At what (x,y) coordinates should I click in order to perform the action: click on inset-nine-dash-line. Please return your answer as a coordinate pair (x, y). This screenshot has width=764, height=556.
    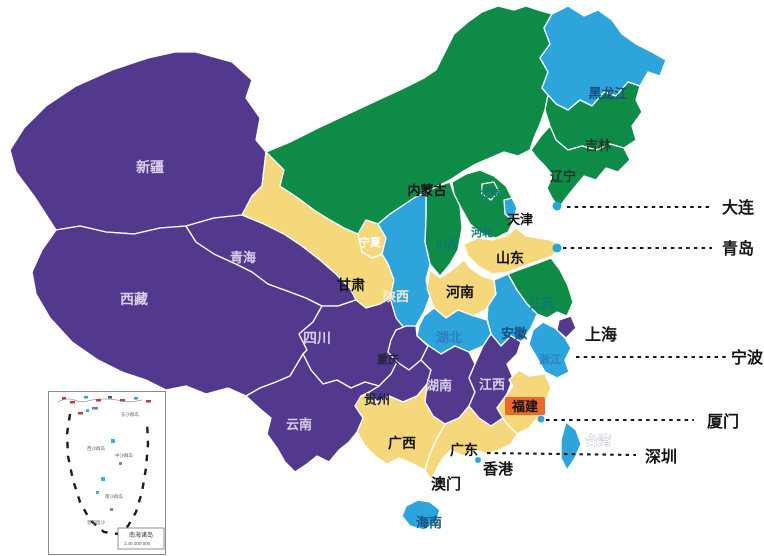
    Looking at the image, I should click on (107, 474).